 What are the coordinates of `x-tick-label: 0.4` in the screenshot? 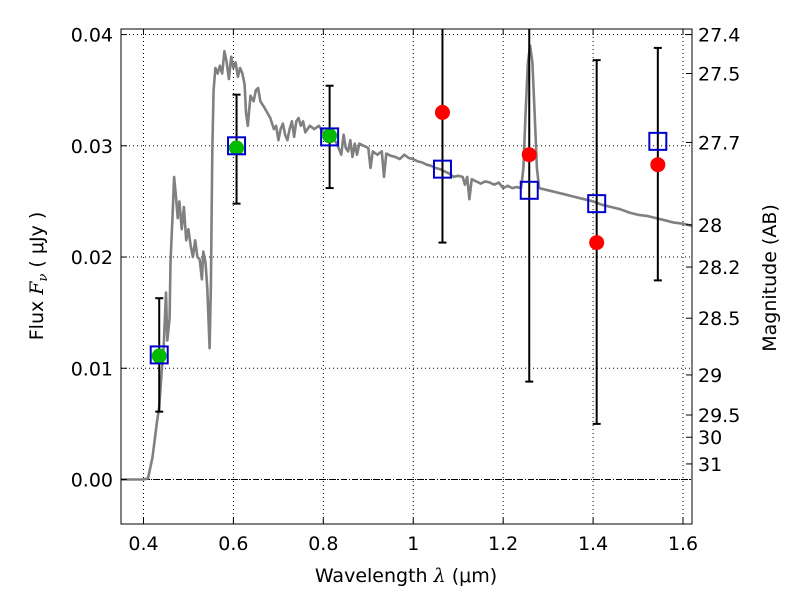 It's located at (143, 544).